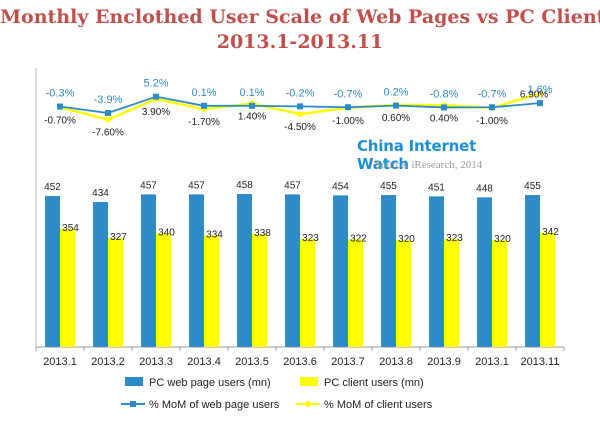  I want to click on source-note: Source: iResearch, 2014, so click(429, 165).